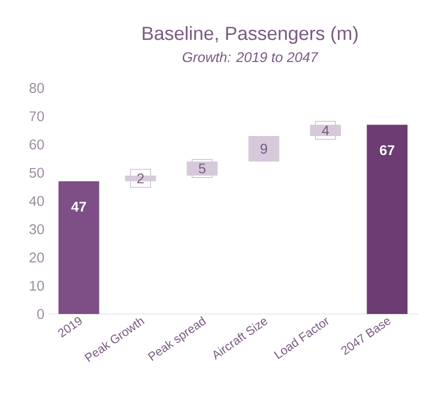 This screenshot has height=412, width=424. Describe the element at coordinates (250, 57) in the screenshot. I see `chart-subtitle: Growth: 2019 to 2047` at that location.